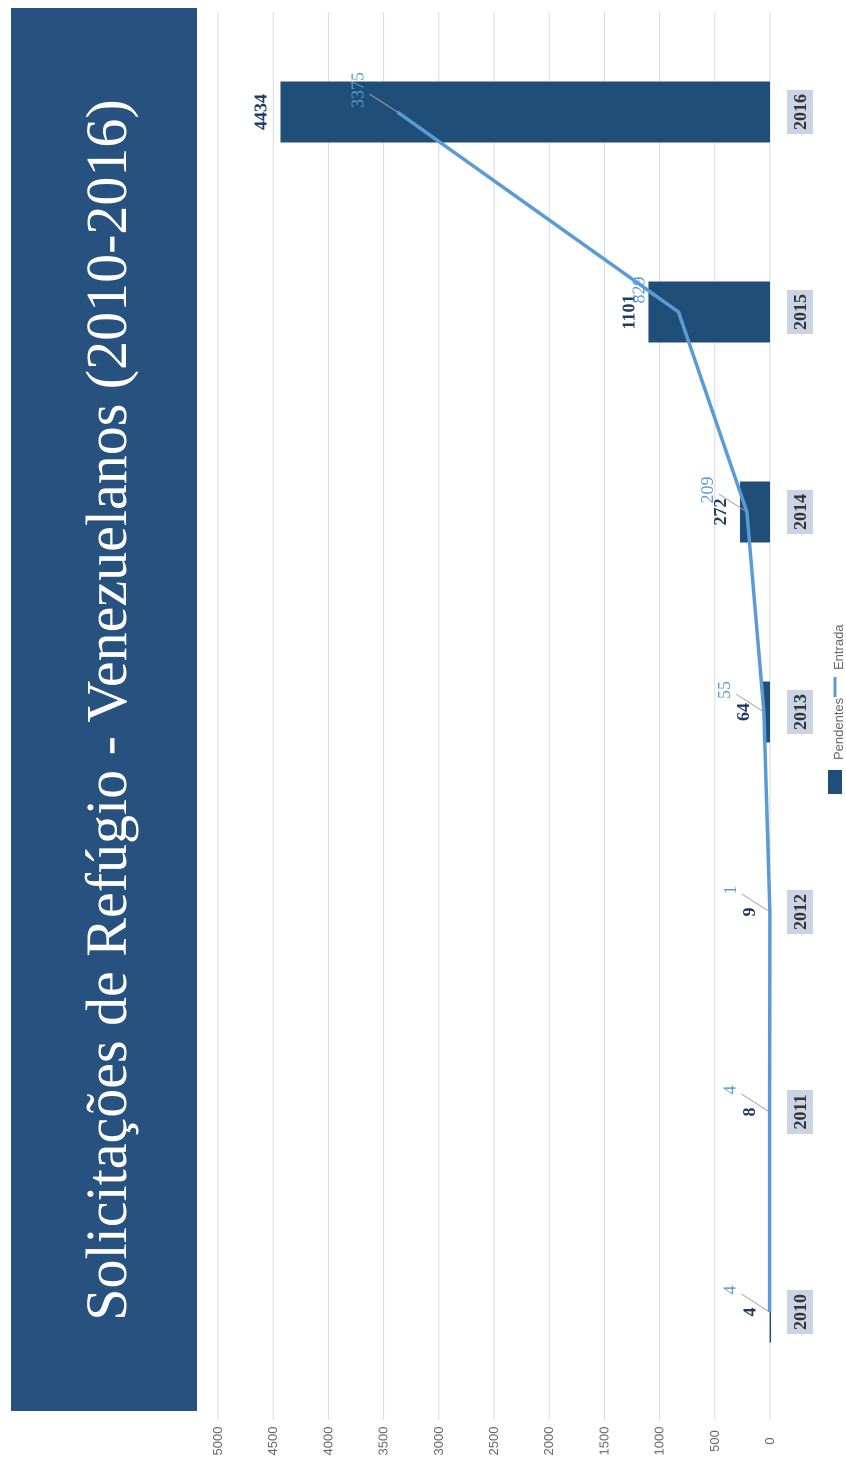 The width and height of the screenshot is (846, 1481). I want to click on bar-value-label: 272, so click(720, 512).